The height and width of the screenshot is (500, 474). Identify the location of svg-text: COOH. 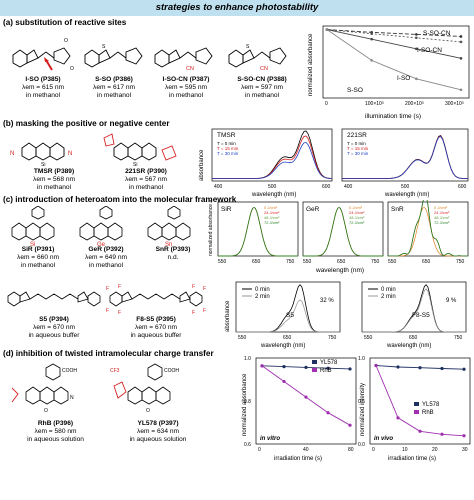
(171, 371).